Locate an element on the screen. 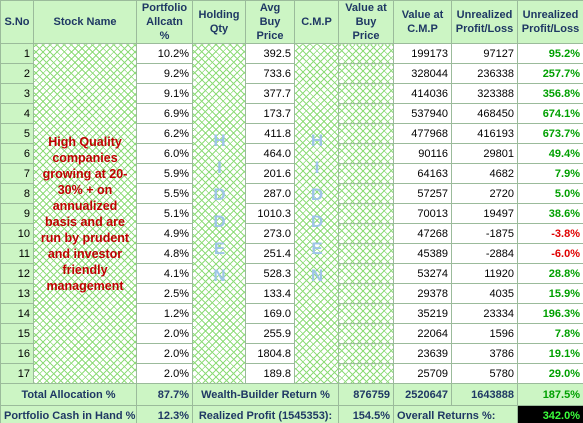  unrealized-pl: 97127 is located at coordinates (484, 53).